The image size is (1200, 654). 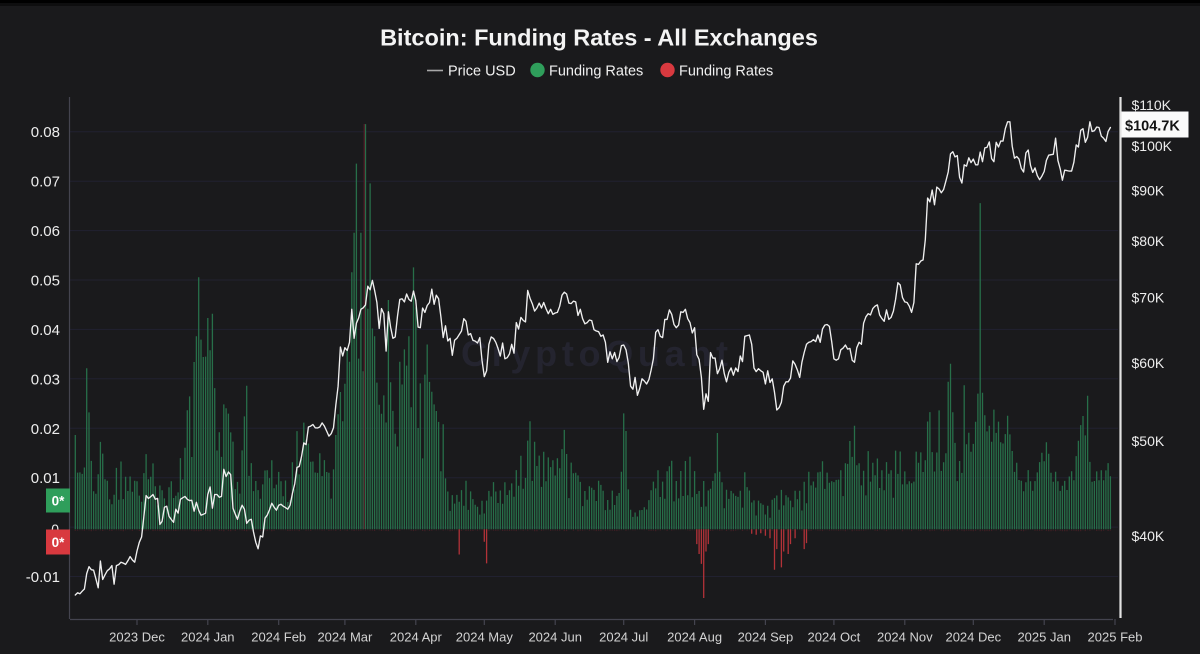 I want to click on svg-text: 0.07, so click(x=45, y=182).